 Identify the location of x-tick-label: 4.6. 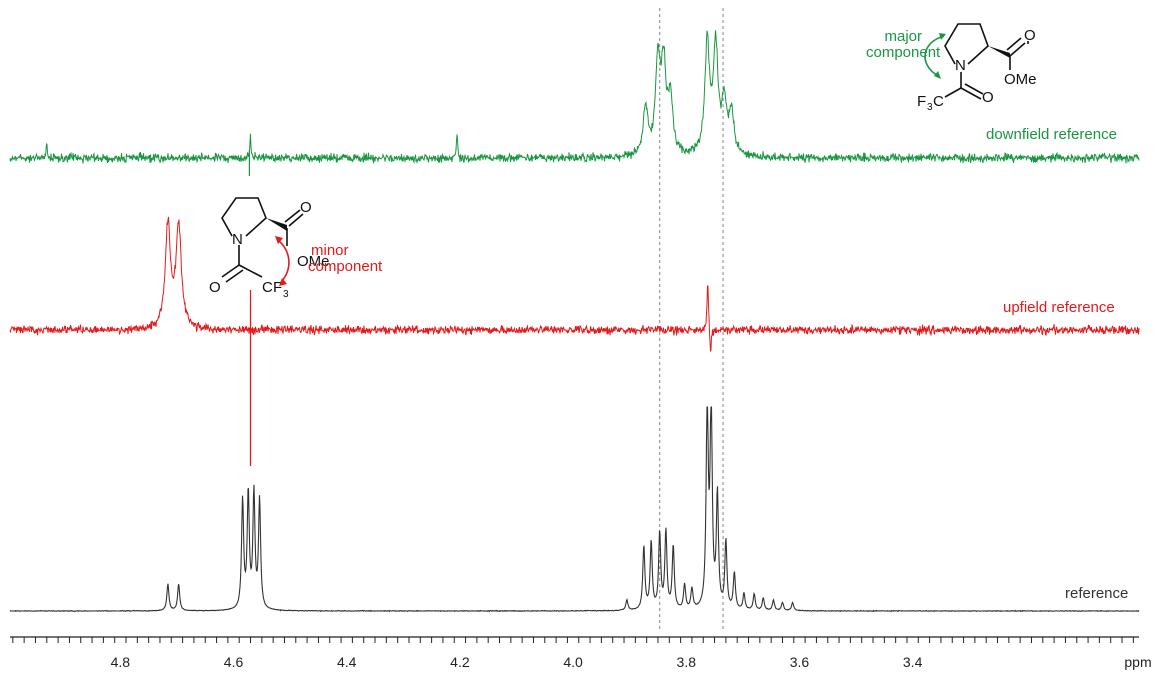
(234, 662).